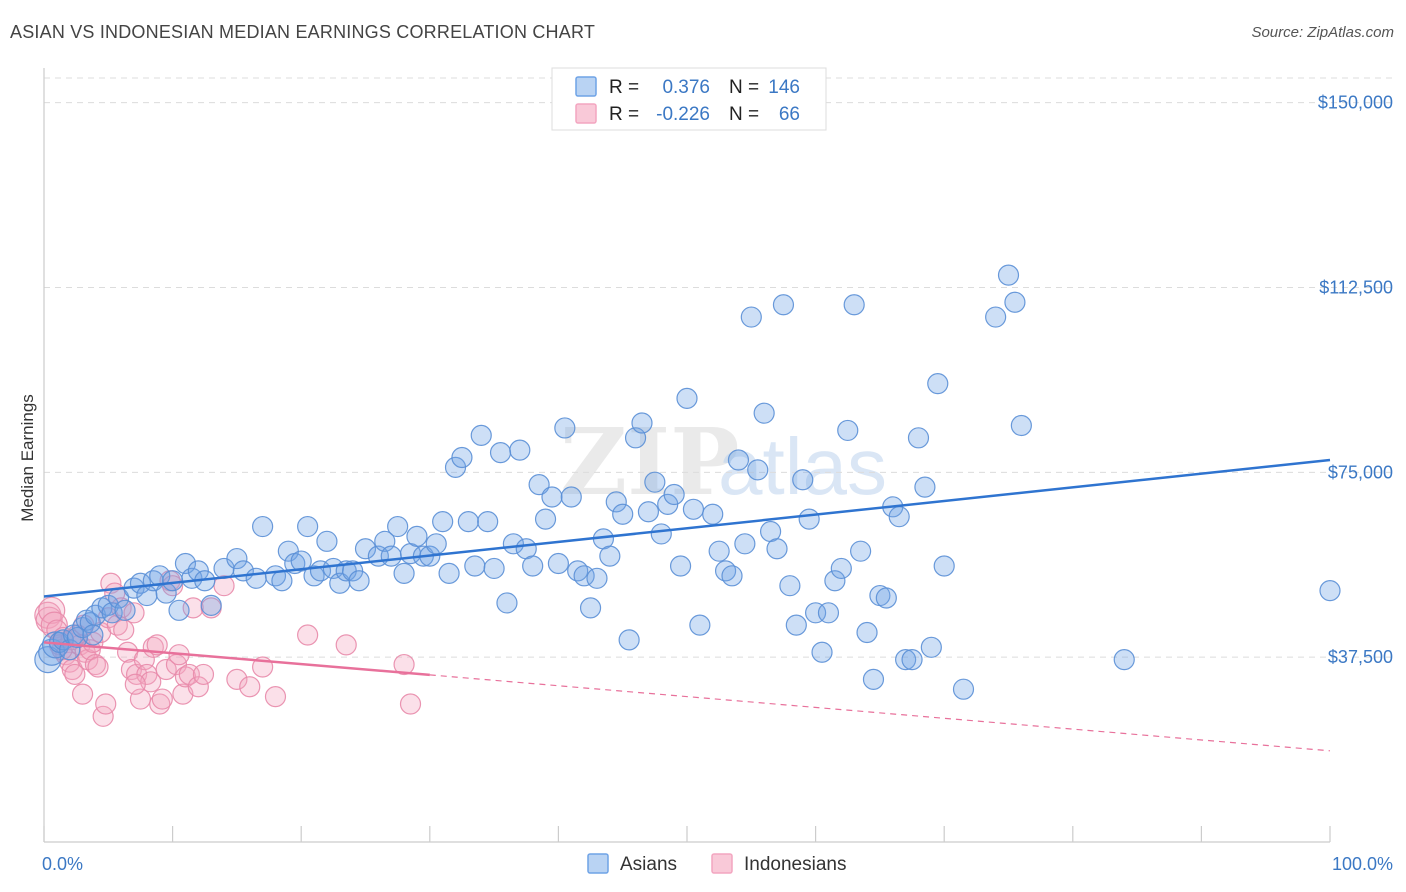  I want to click on watermark: ZIP atlas, so click(723, 462).